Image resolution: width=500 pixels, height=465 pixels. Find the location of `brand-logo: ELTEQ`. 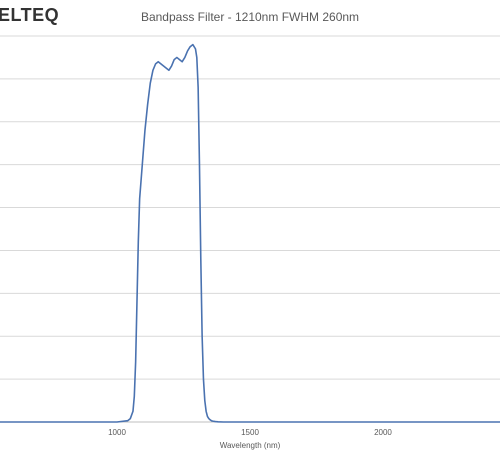

brand-logo: ELTEQ is located at coordinates (30, 15).